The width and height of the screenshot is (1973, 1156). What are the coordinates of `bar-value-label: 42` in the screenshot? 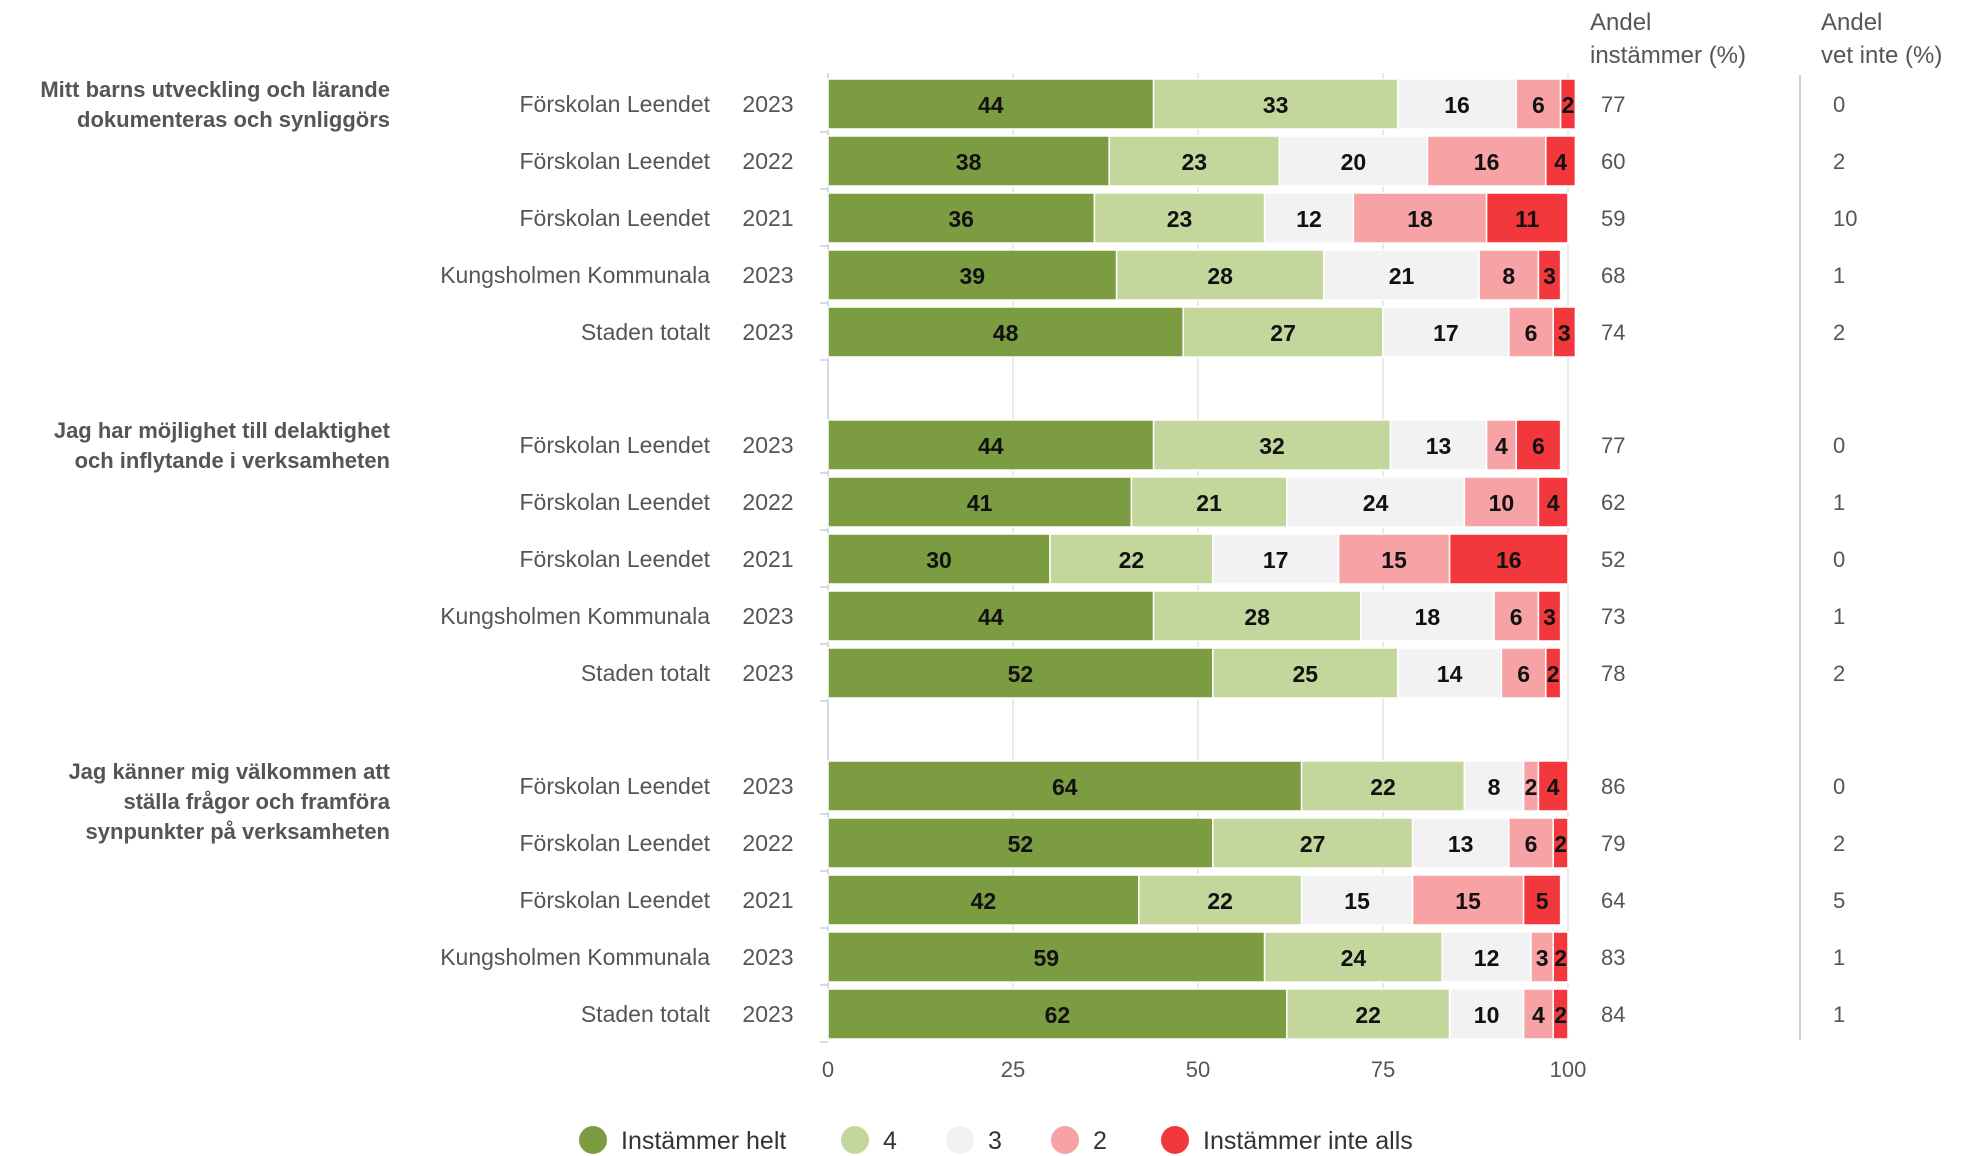 It's located at (984, 901).